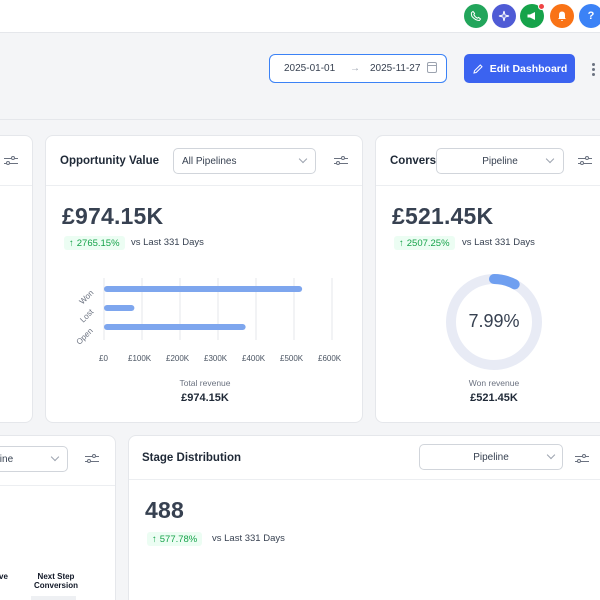  I want to click on pipeline-select-value: All Pipelines, so click(209, 161).